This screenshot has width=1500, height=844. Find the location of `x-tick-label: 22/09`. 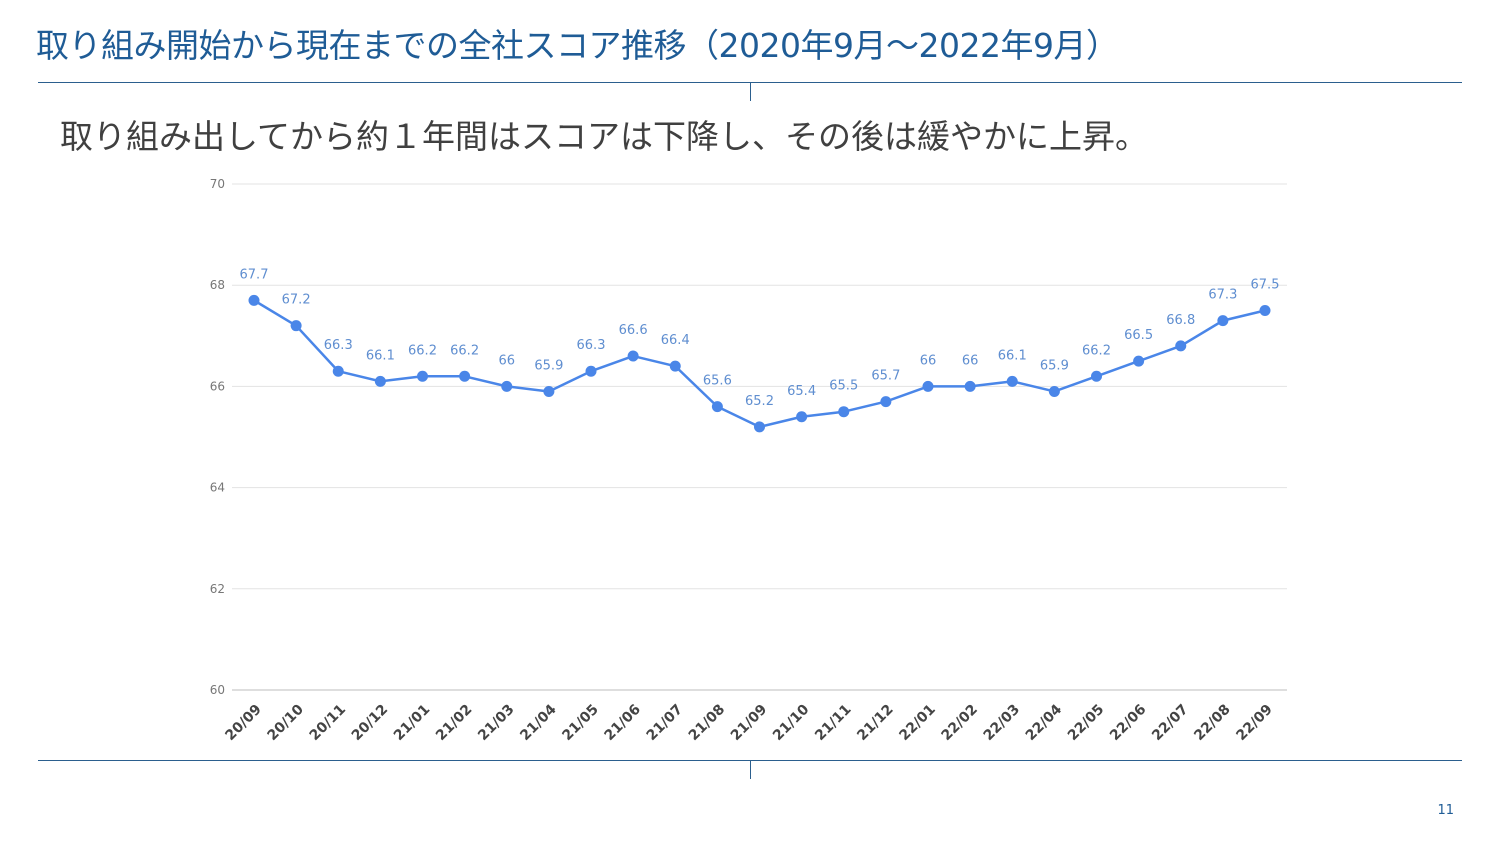

x-tick-label: 22/09 is located at coordinates (1254, 723).